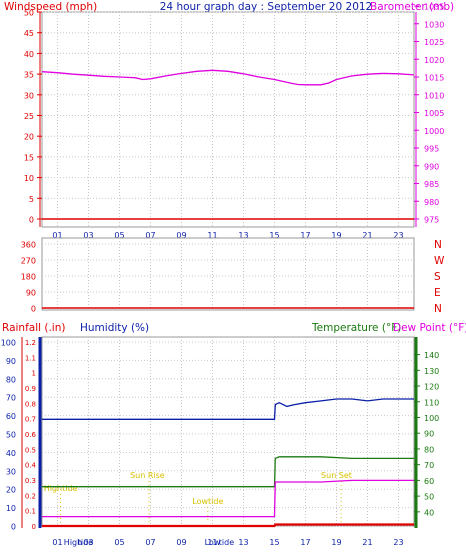 This screenshot has width=466, height=555. What do you see at coordinates (29, 137) in the screenshot?
I see `windspeed-tick: 20` at bounding box center [29, 137].